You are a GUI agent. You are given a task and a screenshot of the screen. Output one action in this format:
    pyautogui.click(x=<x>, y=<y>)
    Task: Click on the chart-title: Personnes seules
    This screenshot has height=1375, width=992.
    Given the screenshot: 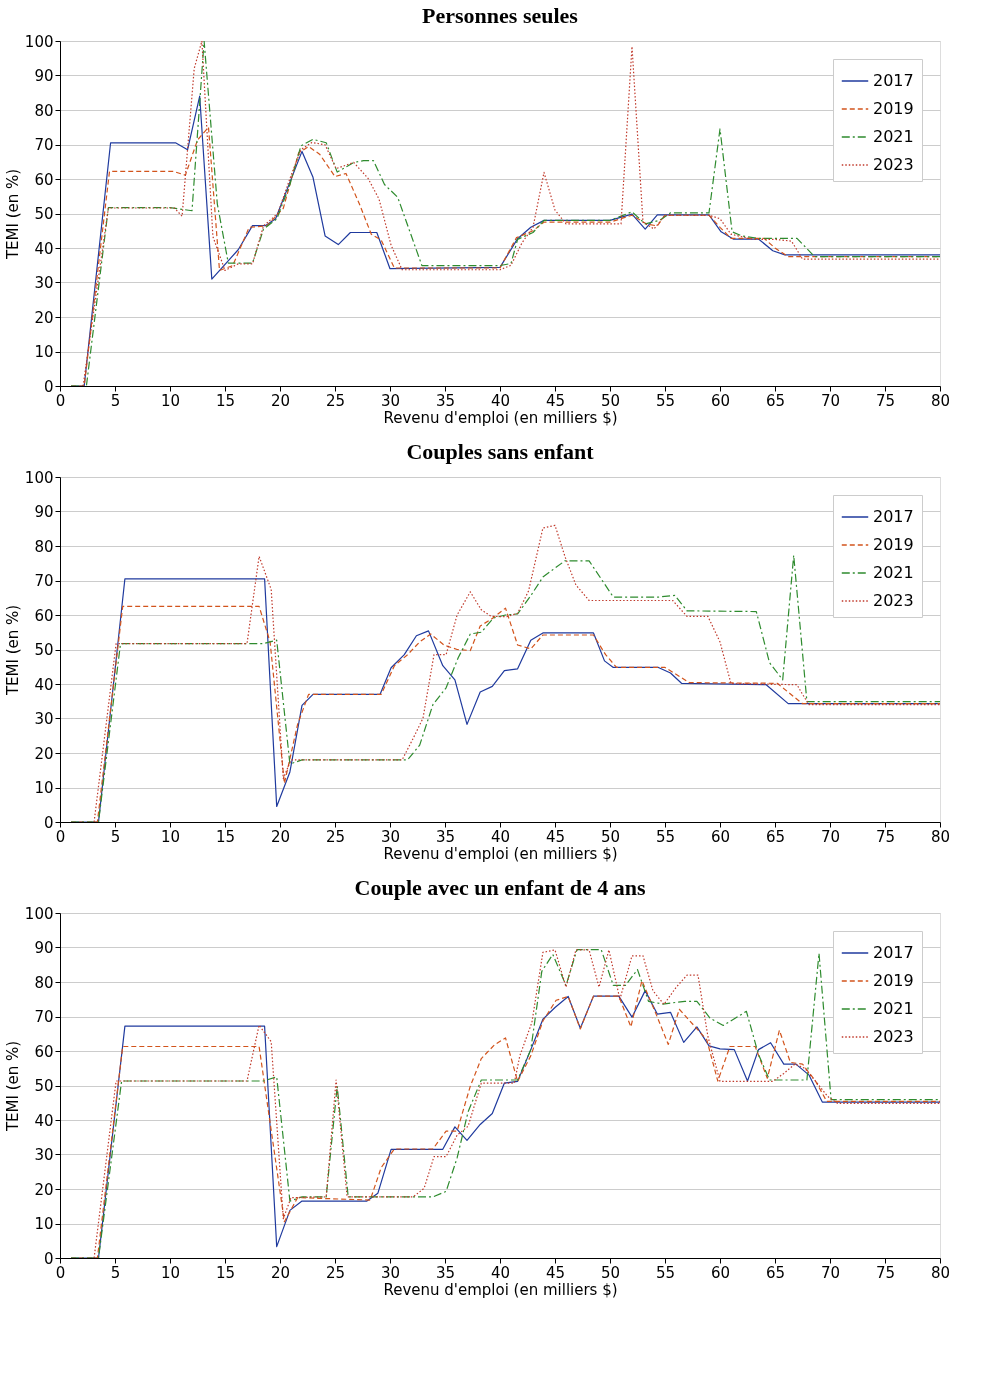 What is the action you would take?
    pyautogui.click(x=500, y=15)
    